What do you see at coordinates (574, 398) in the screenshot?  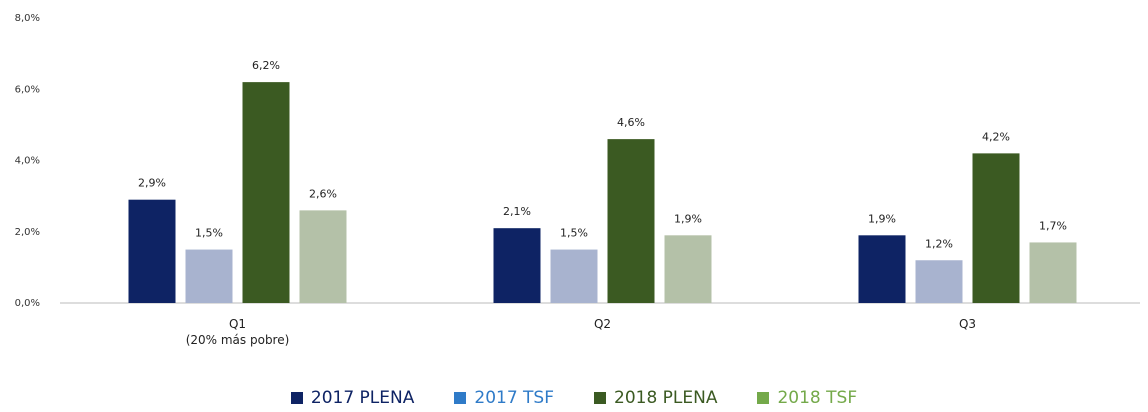 I see `legend: 2017 PLENA 2017 TSF 2018 PLENA 2018 TSF` at bounding box center [574, 398].